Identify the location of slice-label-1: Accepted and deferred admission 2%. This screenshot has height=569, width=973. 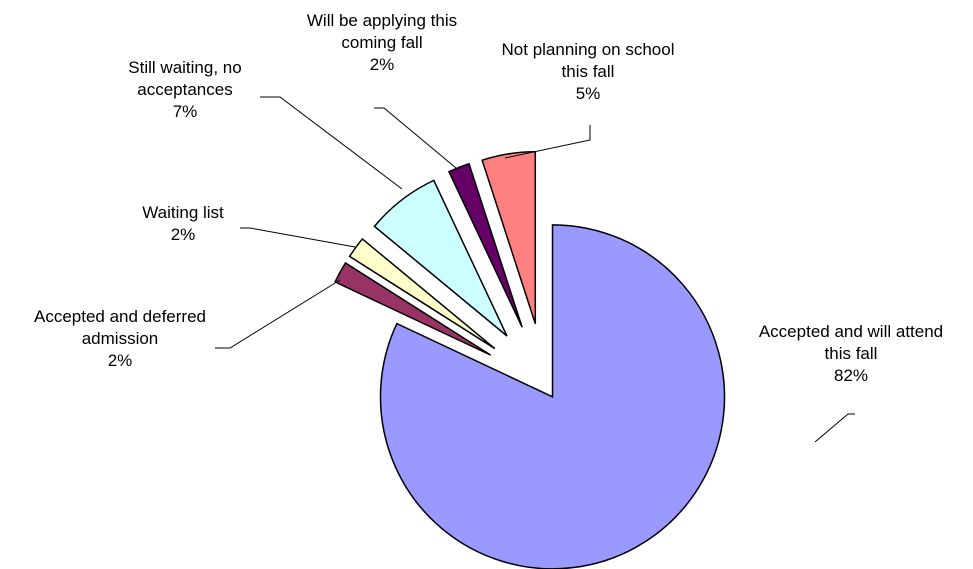
(120, 338).